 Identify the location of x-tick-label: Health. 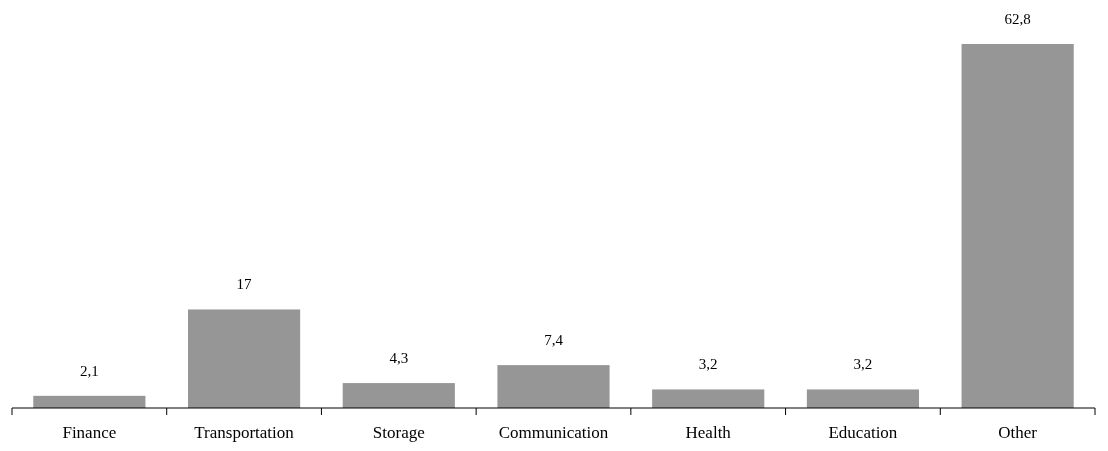
(708, 432).